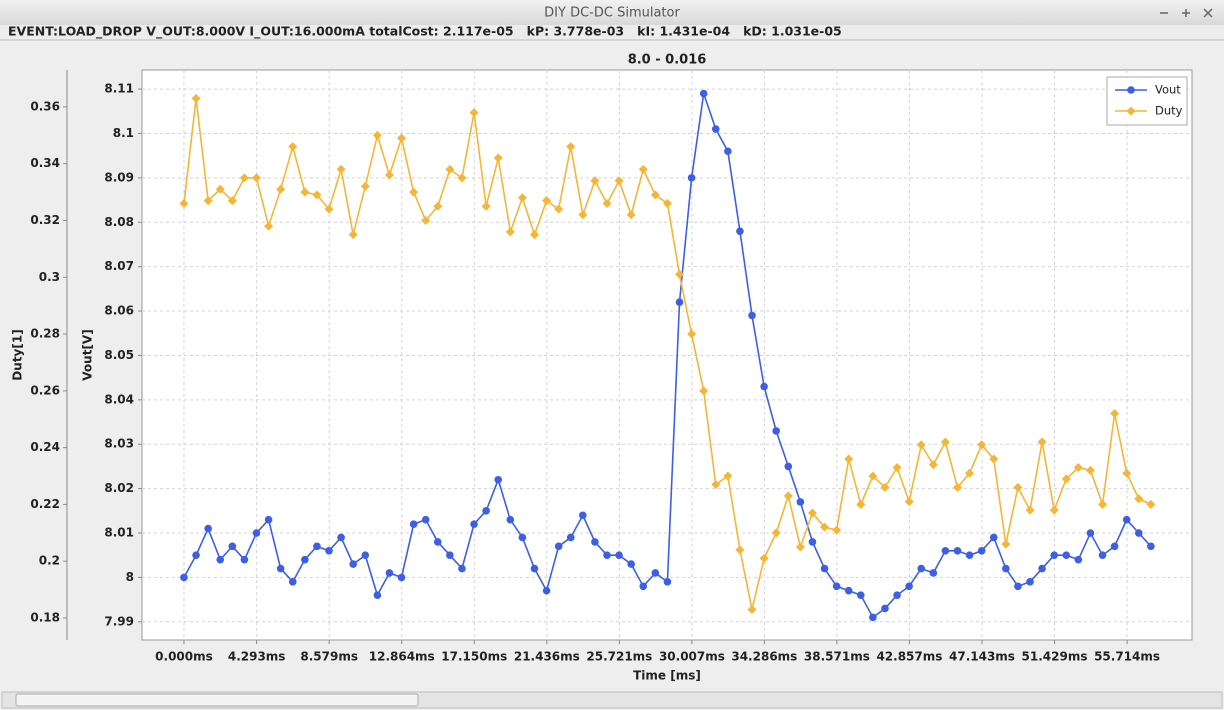 Image resolution: width=1224 pixels, height=710 pixels. Describe the element at coordinates (45, 504) in the screenshot. I see `y2-tick-label: 0.22` at that location.